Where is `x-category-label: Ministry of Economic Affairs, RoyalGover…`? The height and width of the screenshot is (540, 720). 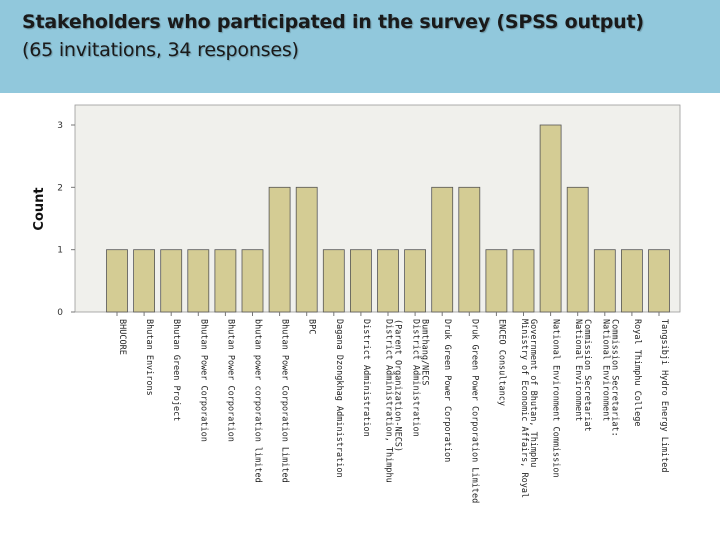 x-category-label: Ministry of Economic Affairs, RoyalGover… is located at coordinates (528, 408).